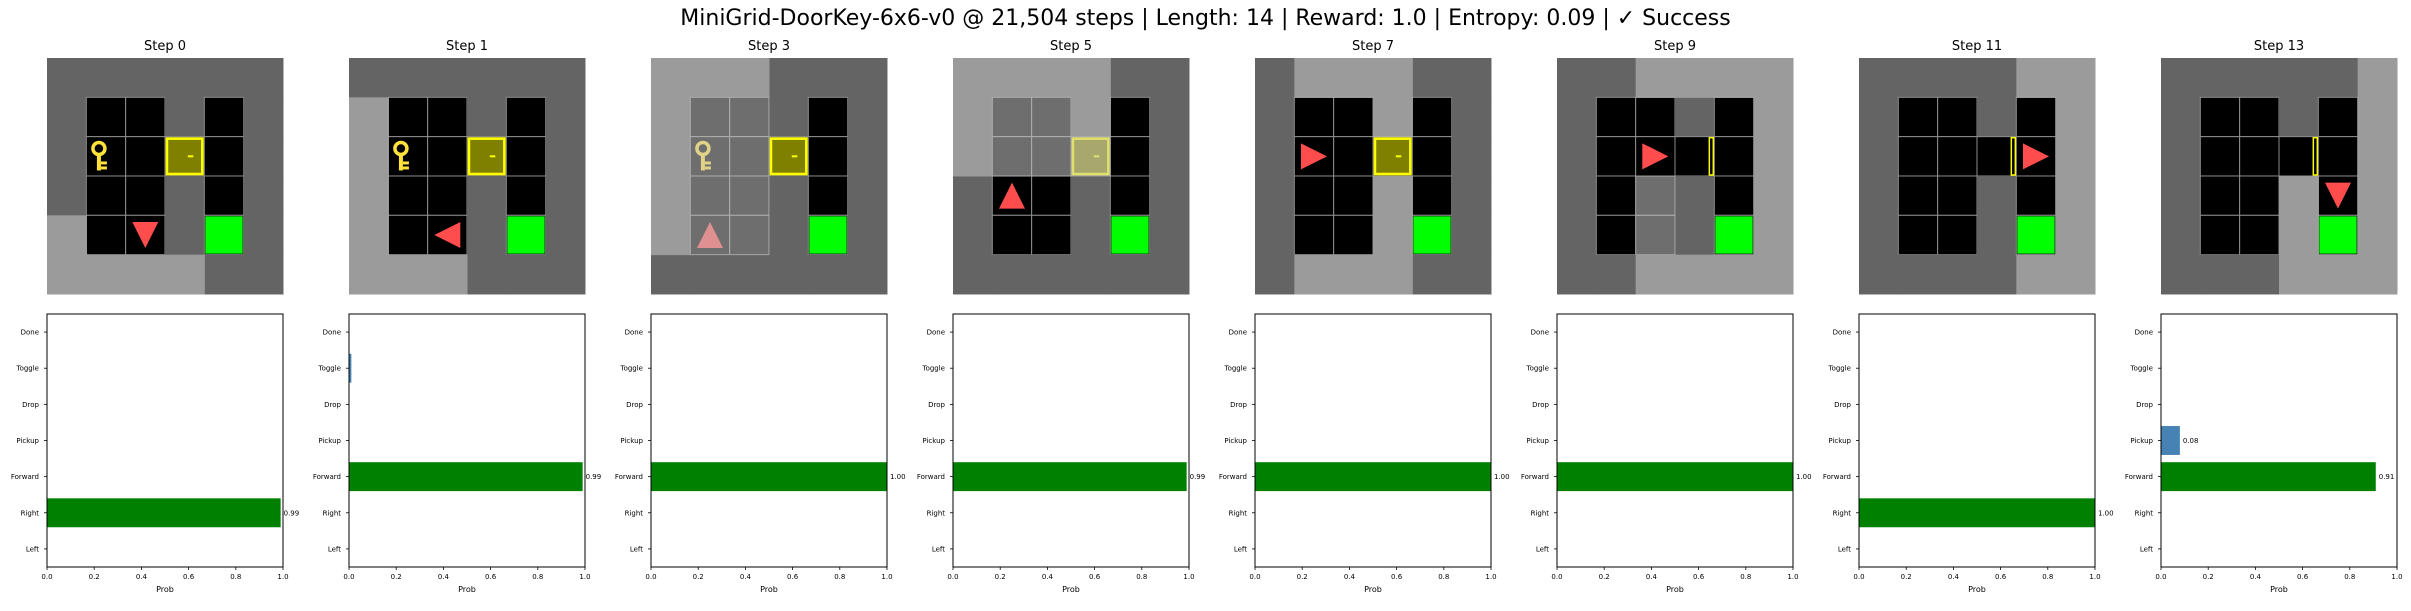 This screenshot has height=611, width=2411. I want to click on x-tick-label: 0.4, so click(1048, 577).